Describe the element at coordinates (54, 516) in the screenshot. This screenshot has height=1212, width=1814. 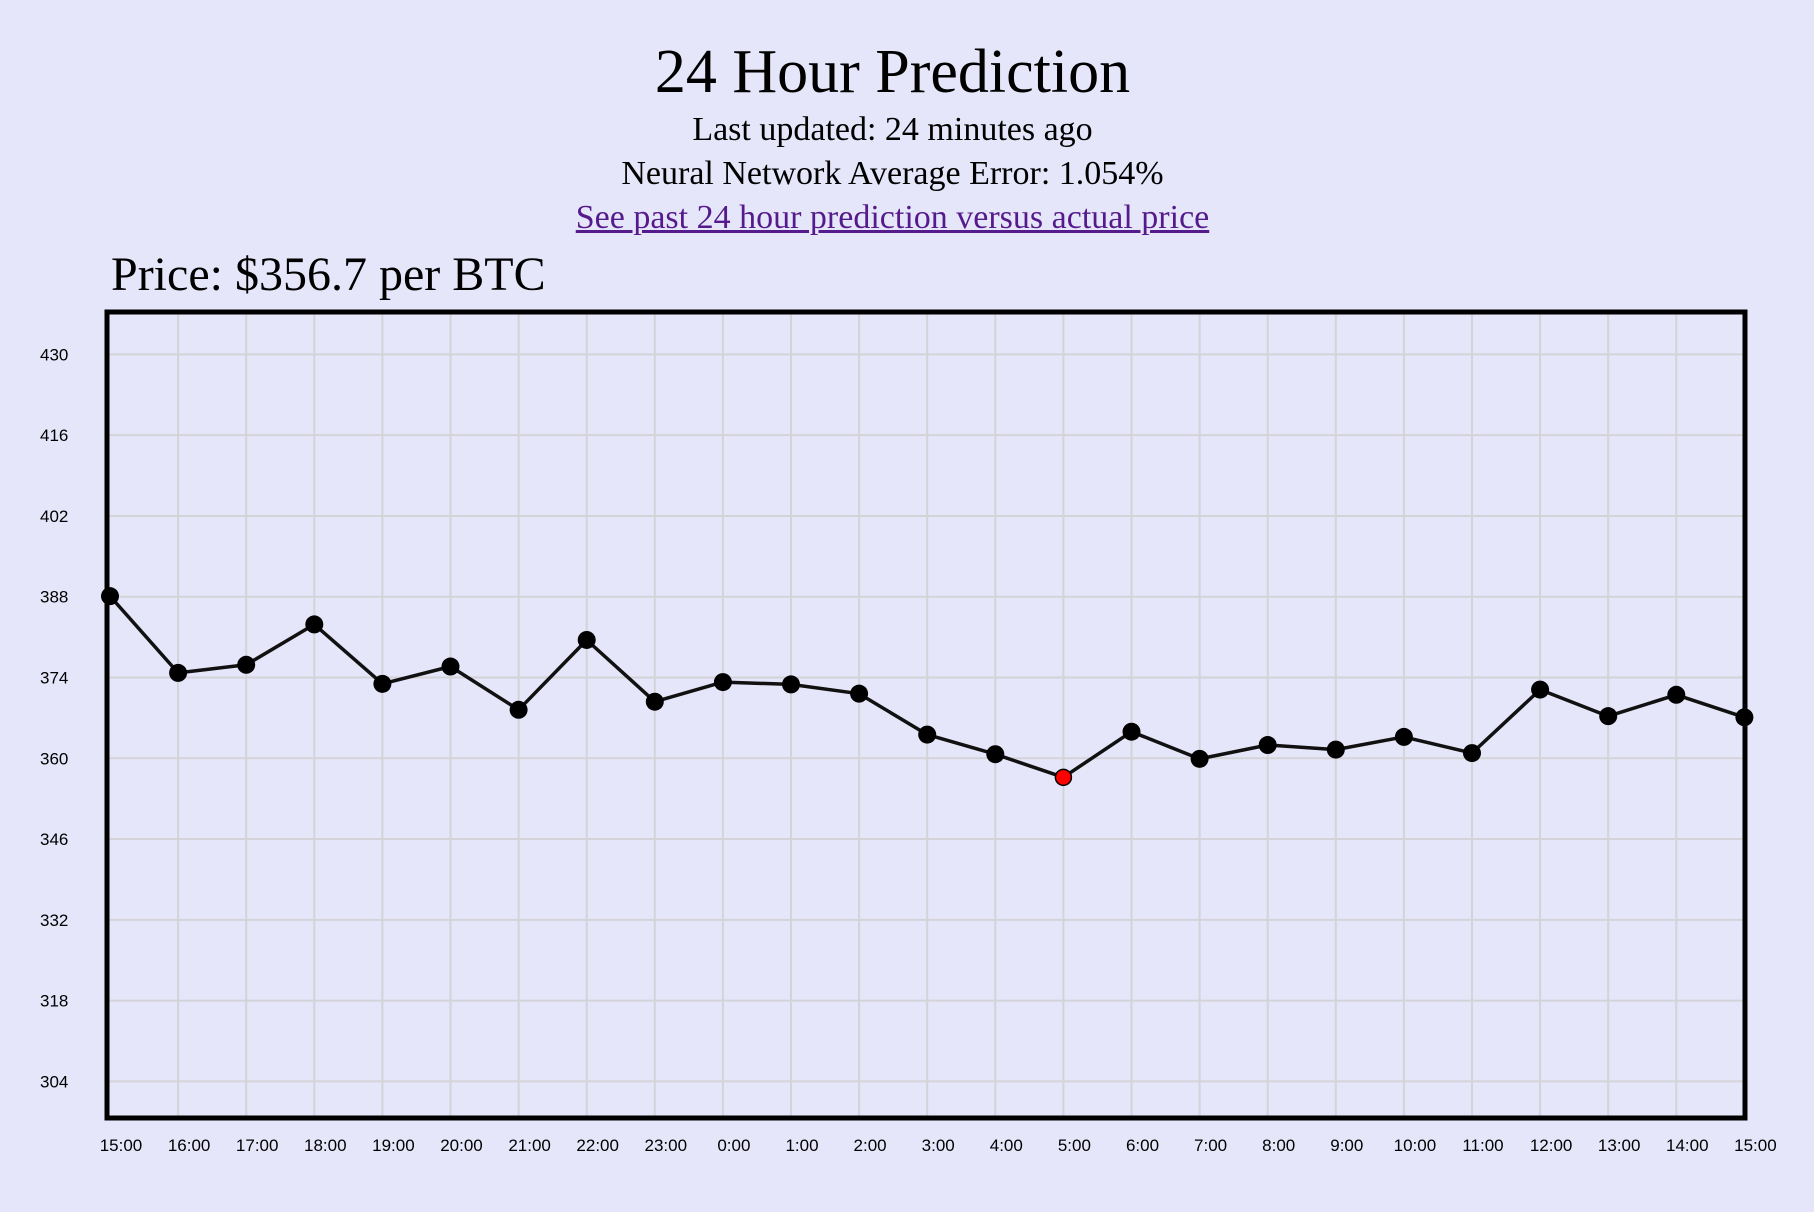
I see `y-tick-label: 402` at that location.